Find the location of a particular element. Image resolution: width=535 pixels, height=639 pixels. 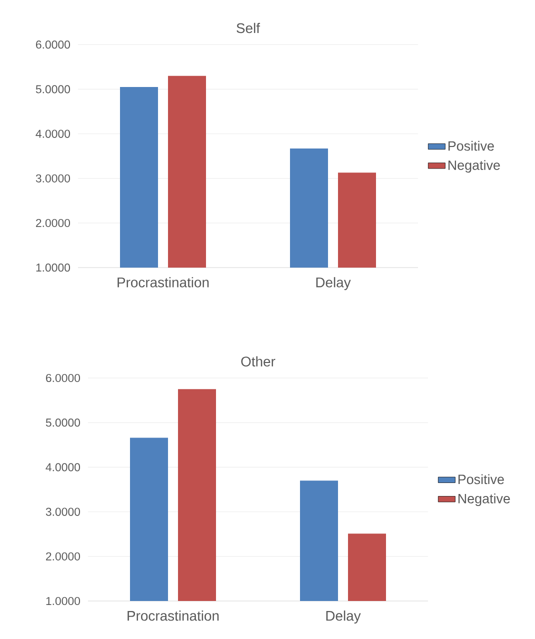

chart-title: Other is located at coordinates (258, 361).